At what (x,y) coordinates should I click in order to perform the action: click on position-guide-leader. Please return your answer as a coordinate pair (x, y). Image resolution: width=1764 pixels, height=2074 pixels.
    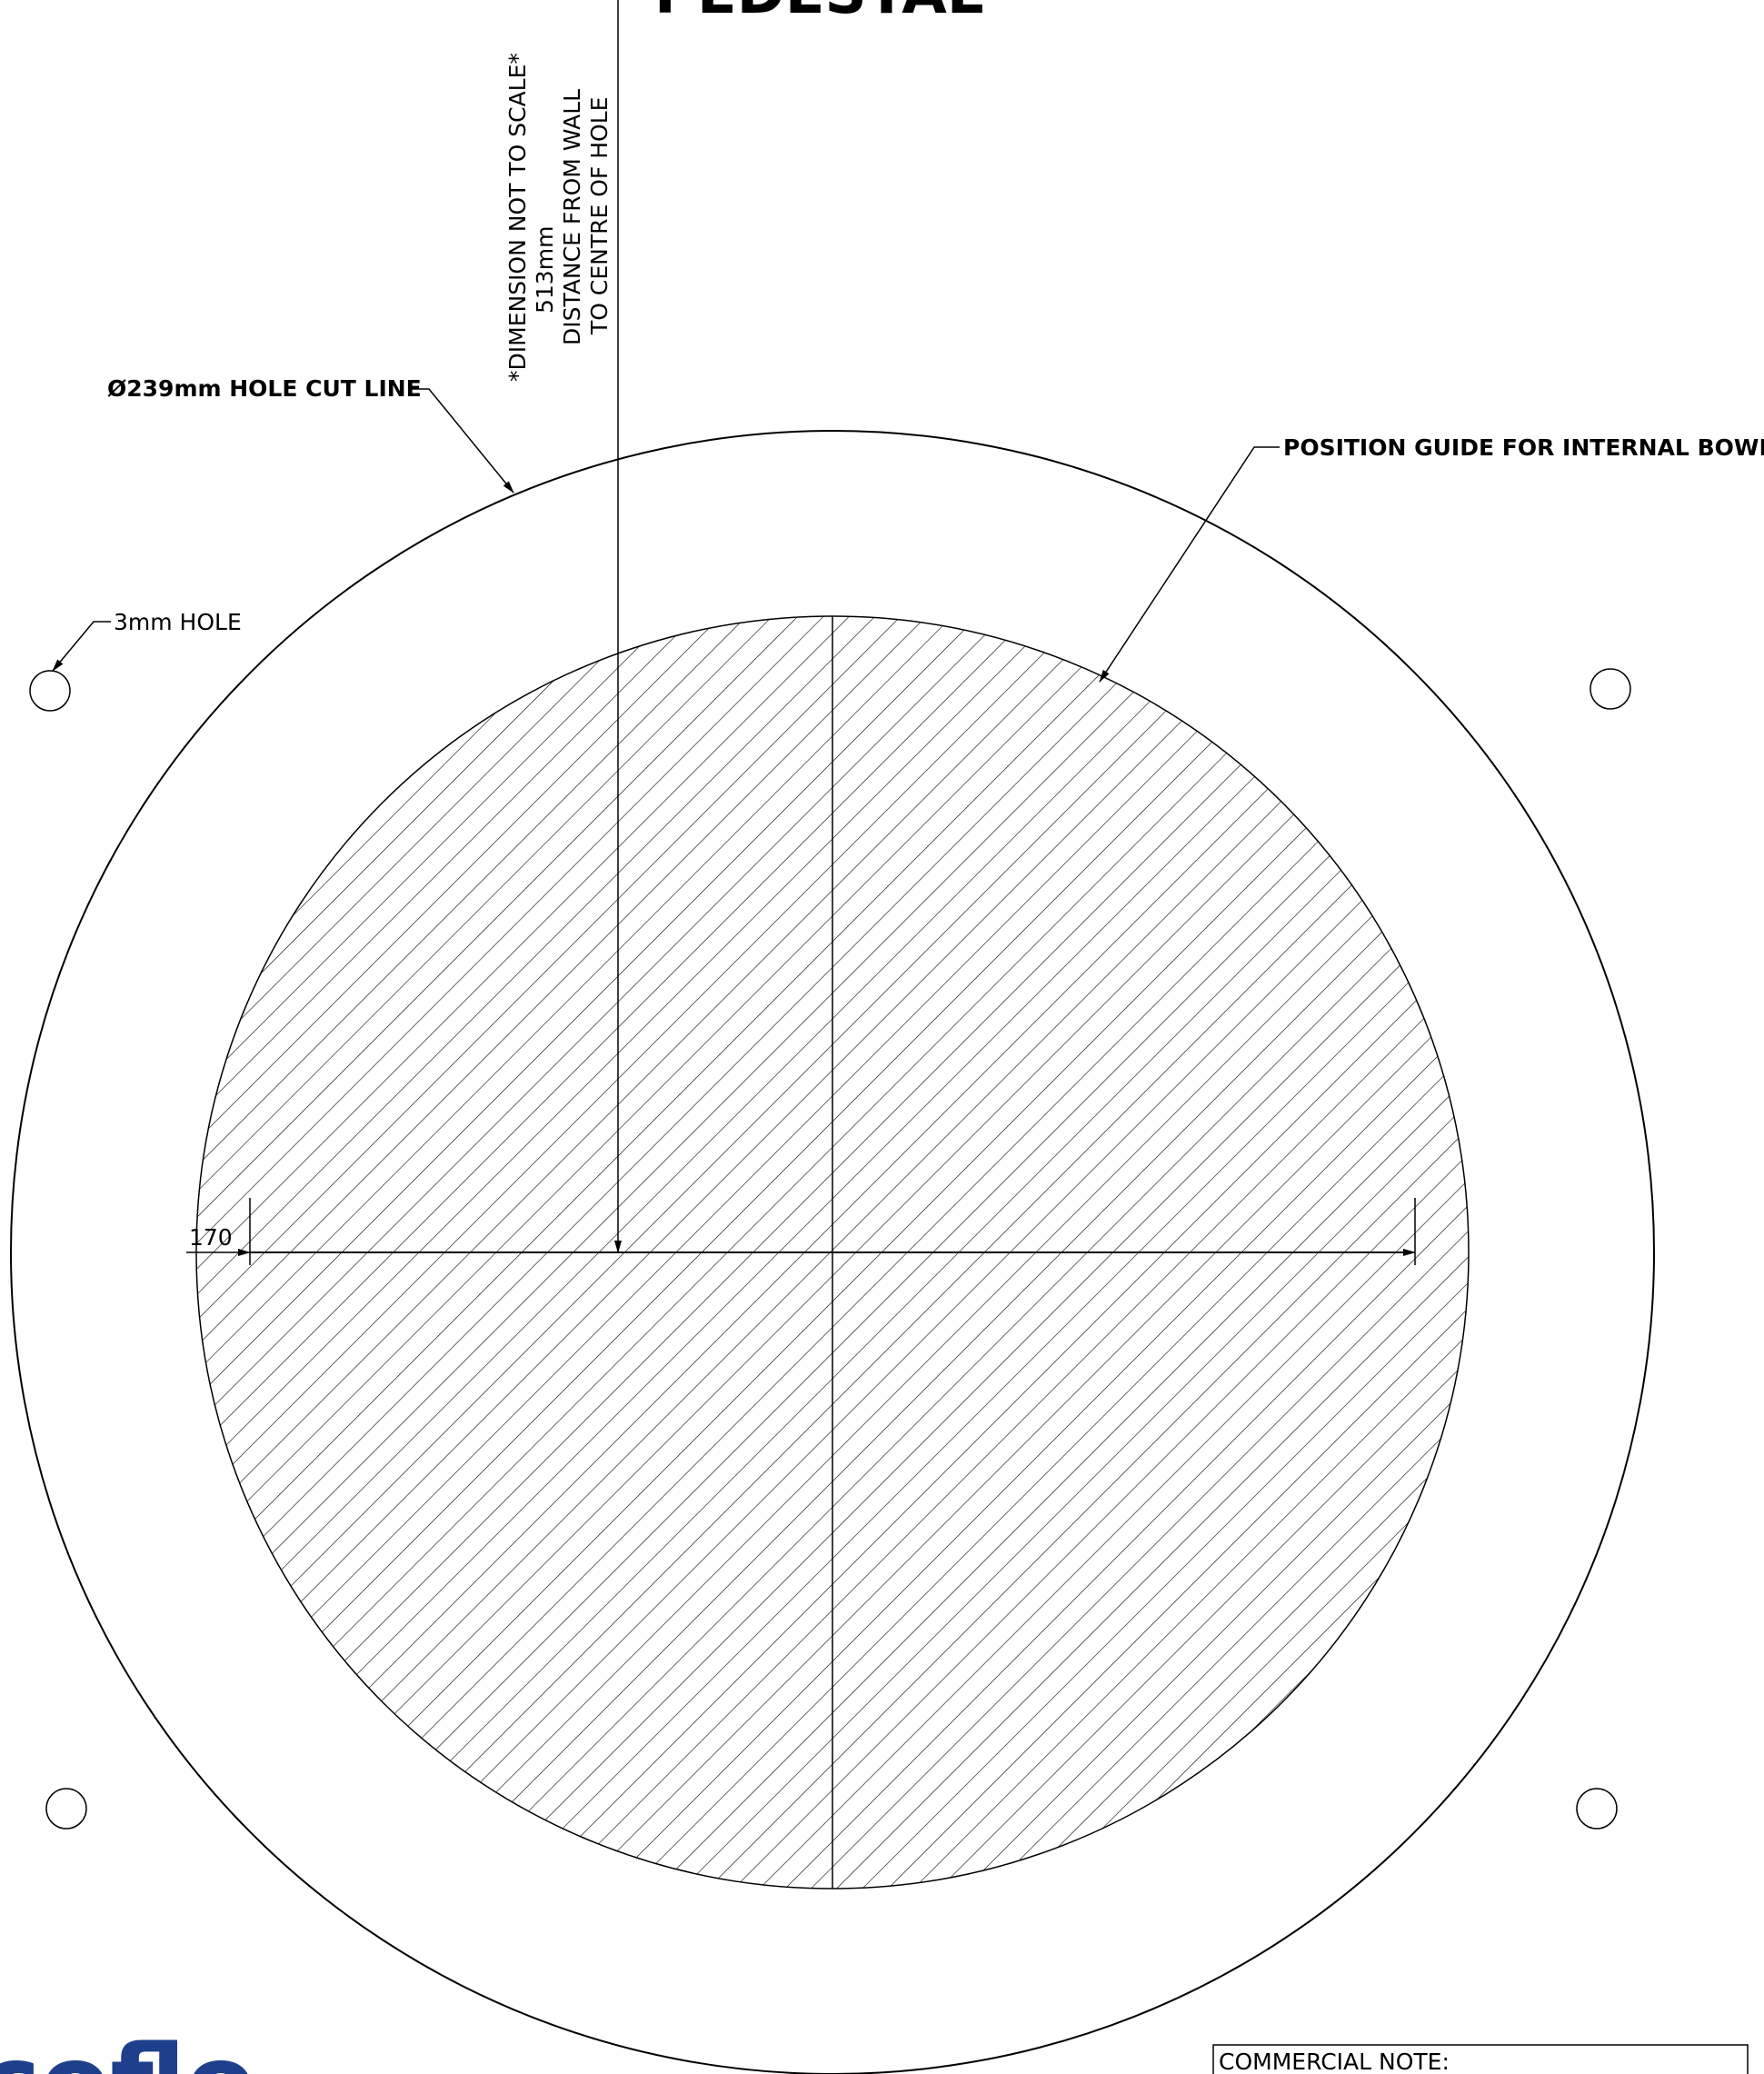
    Looking at the image, I should click on (1189, 564).